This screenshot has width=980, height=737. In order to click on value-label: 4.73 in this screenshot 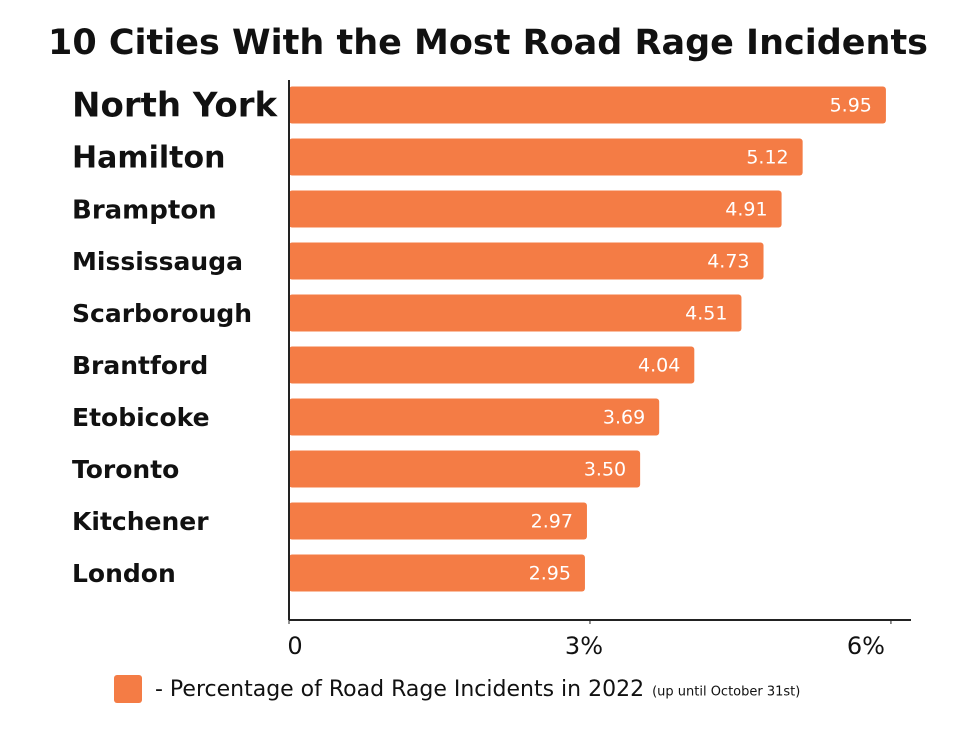, I will do `click(728, 262)`.